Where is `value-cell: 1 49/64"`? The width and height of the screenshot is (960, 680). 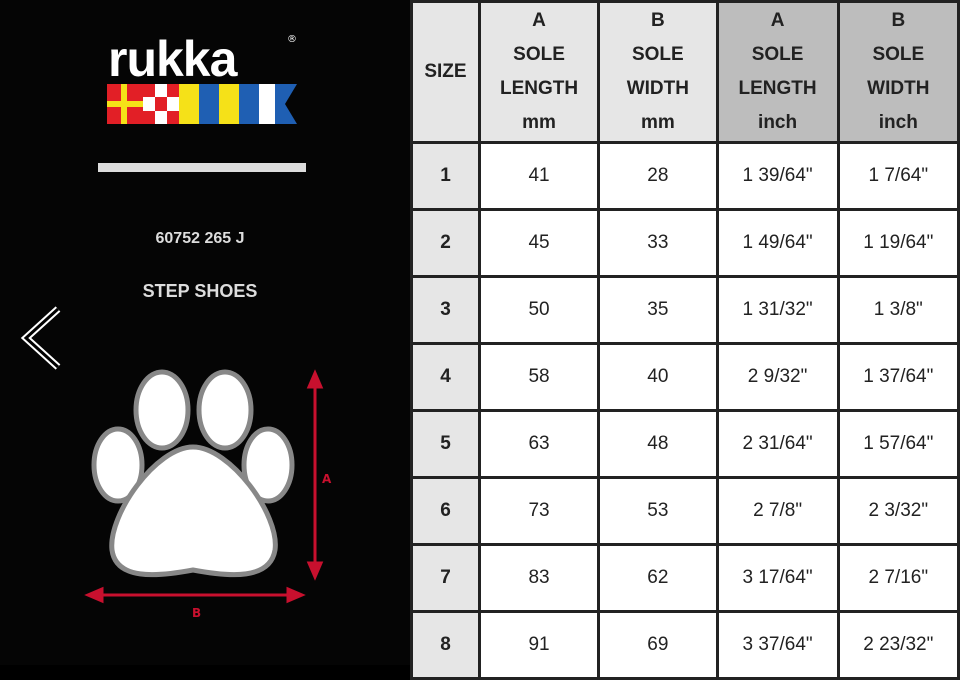 value-cell: 1 49/64" is located at coordinates (777, 243).